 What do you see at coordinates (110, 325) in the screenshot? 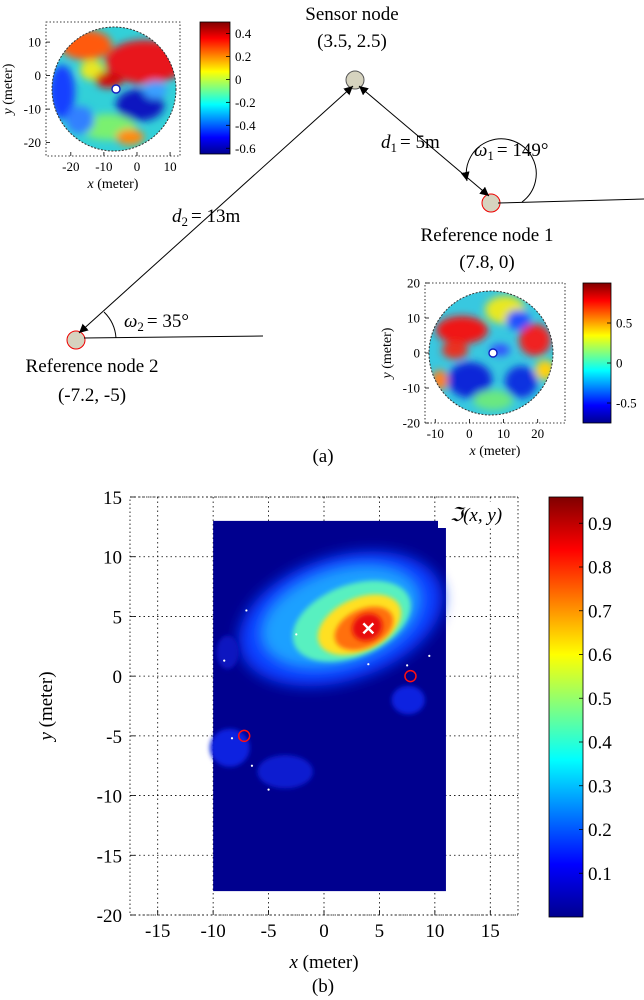
I see `angle-omega2-arc` at bounding box center [110, 325].